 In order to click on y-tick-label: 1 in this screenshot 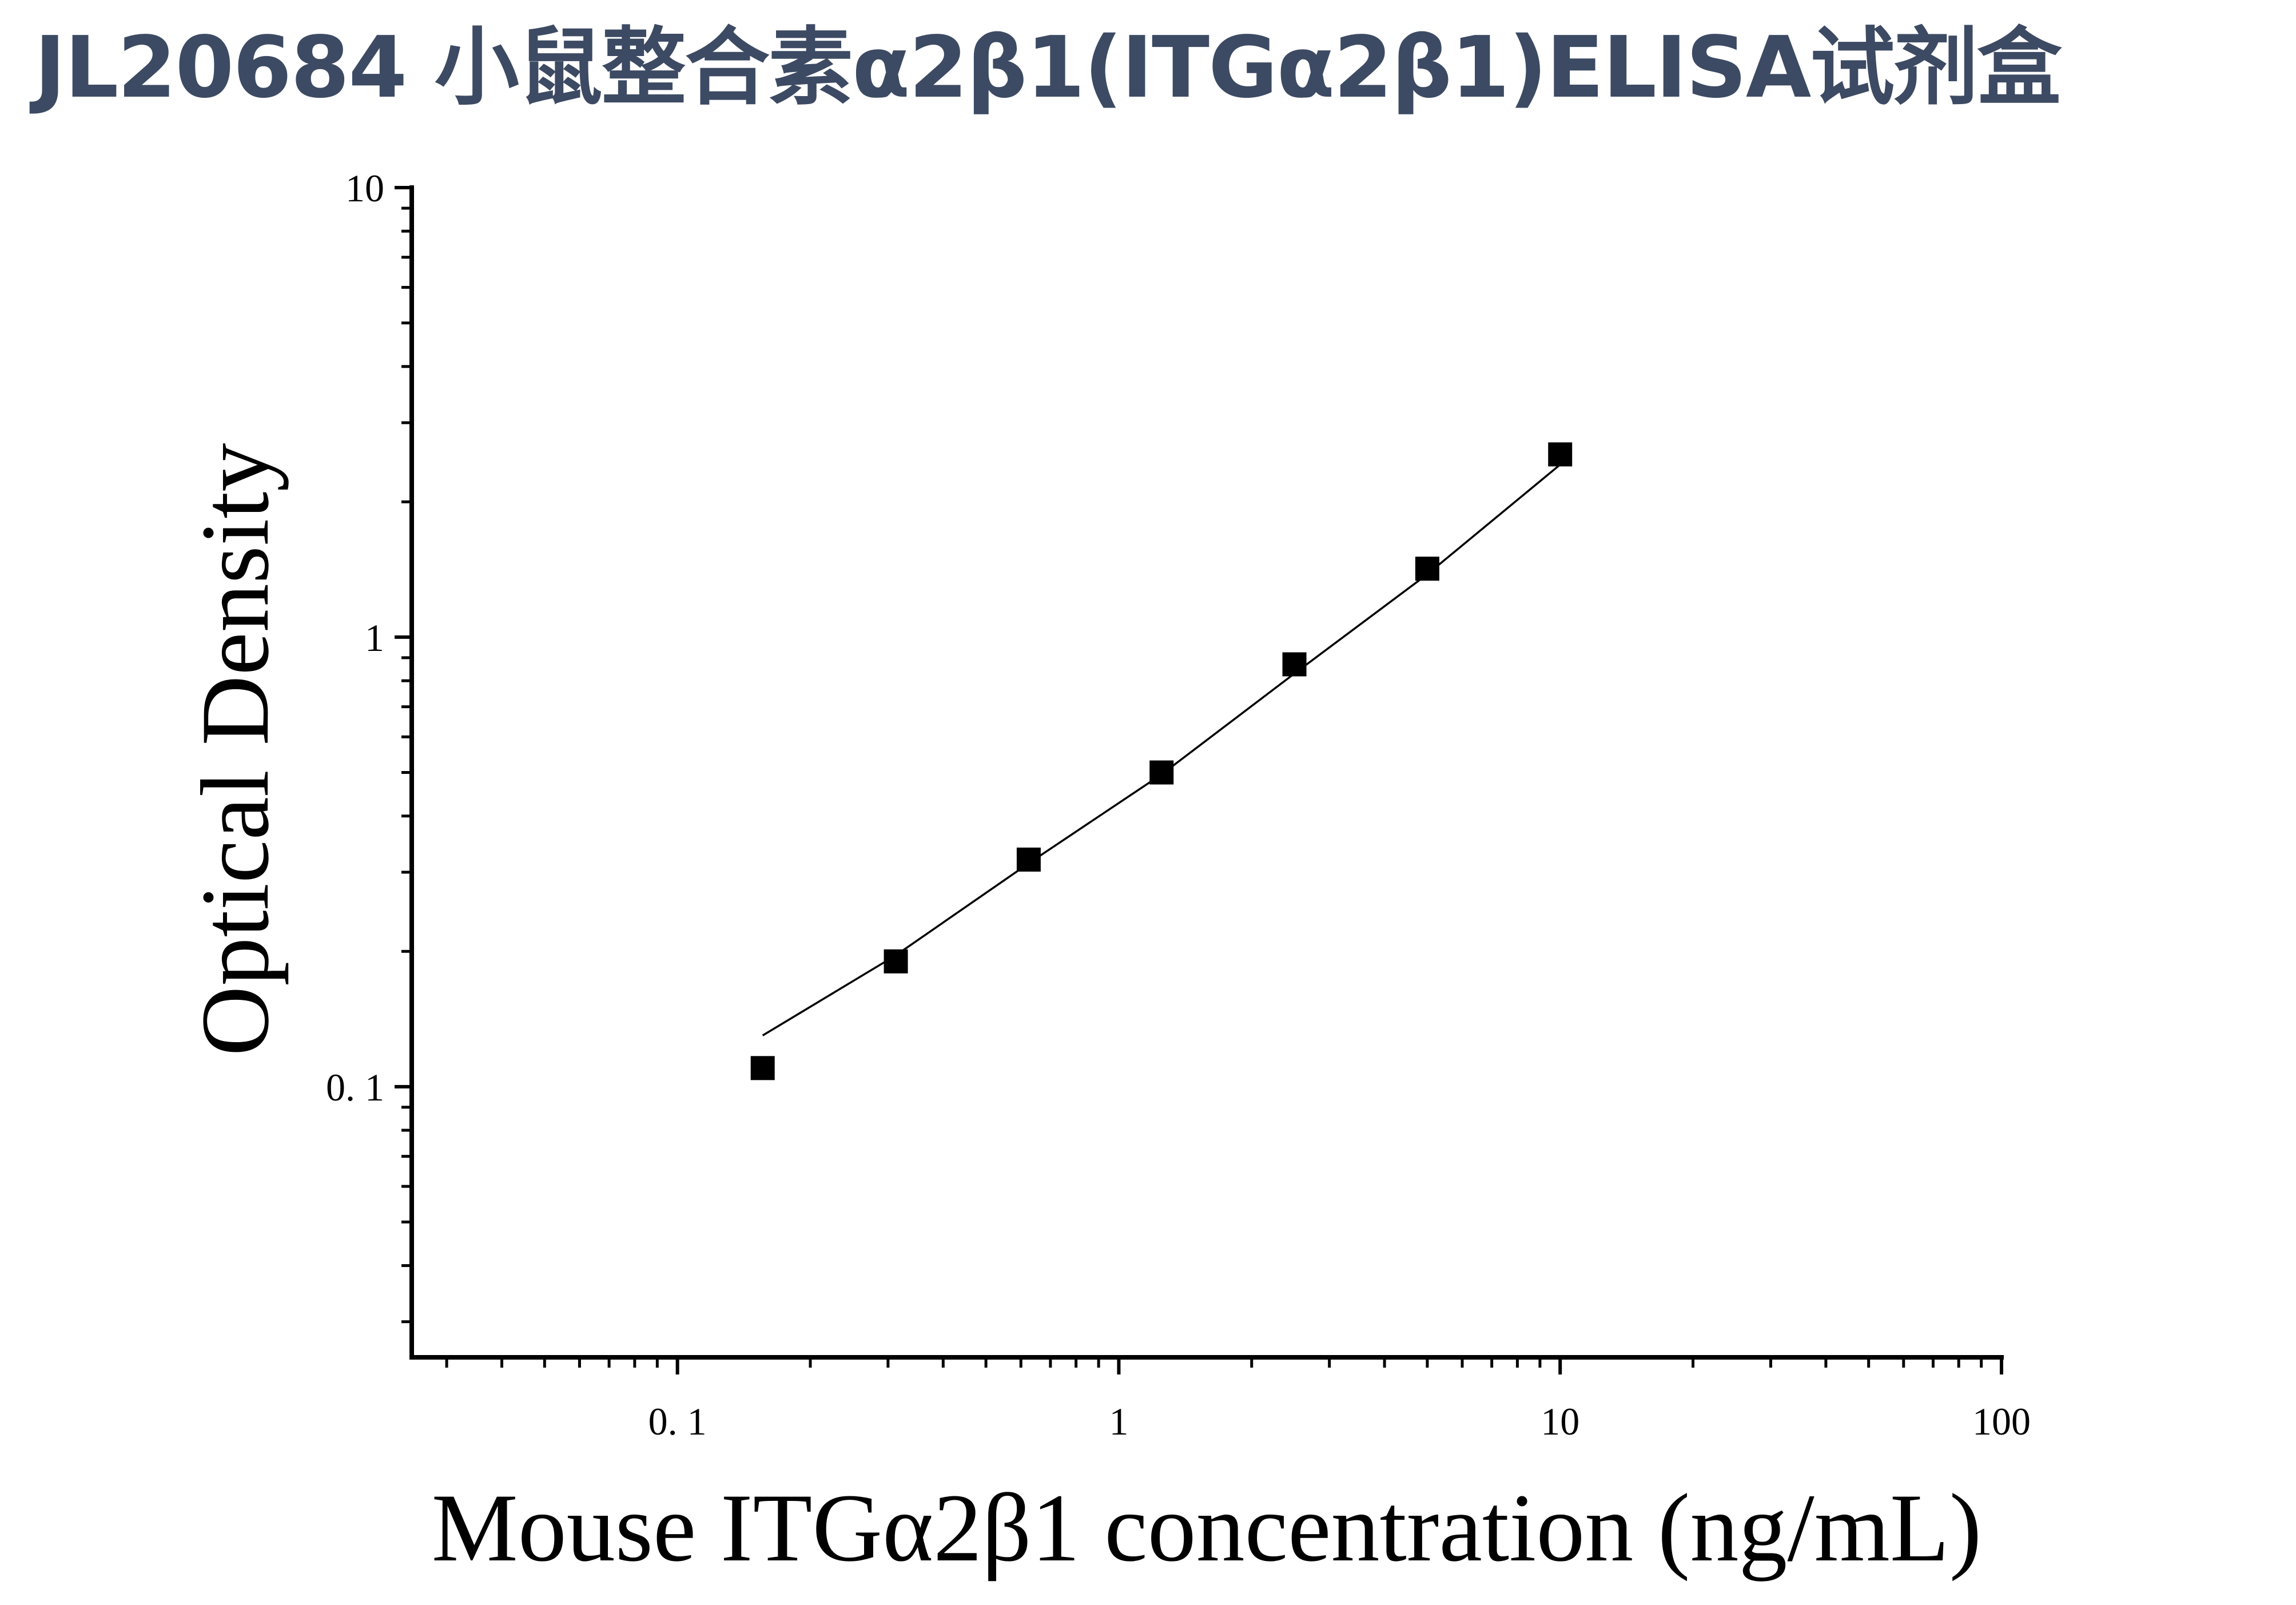, I will do `click(375, 638)`.